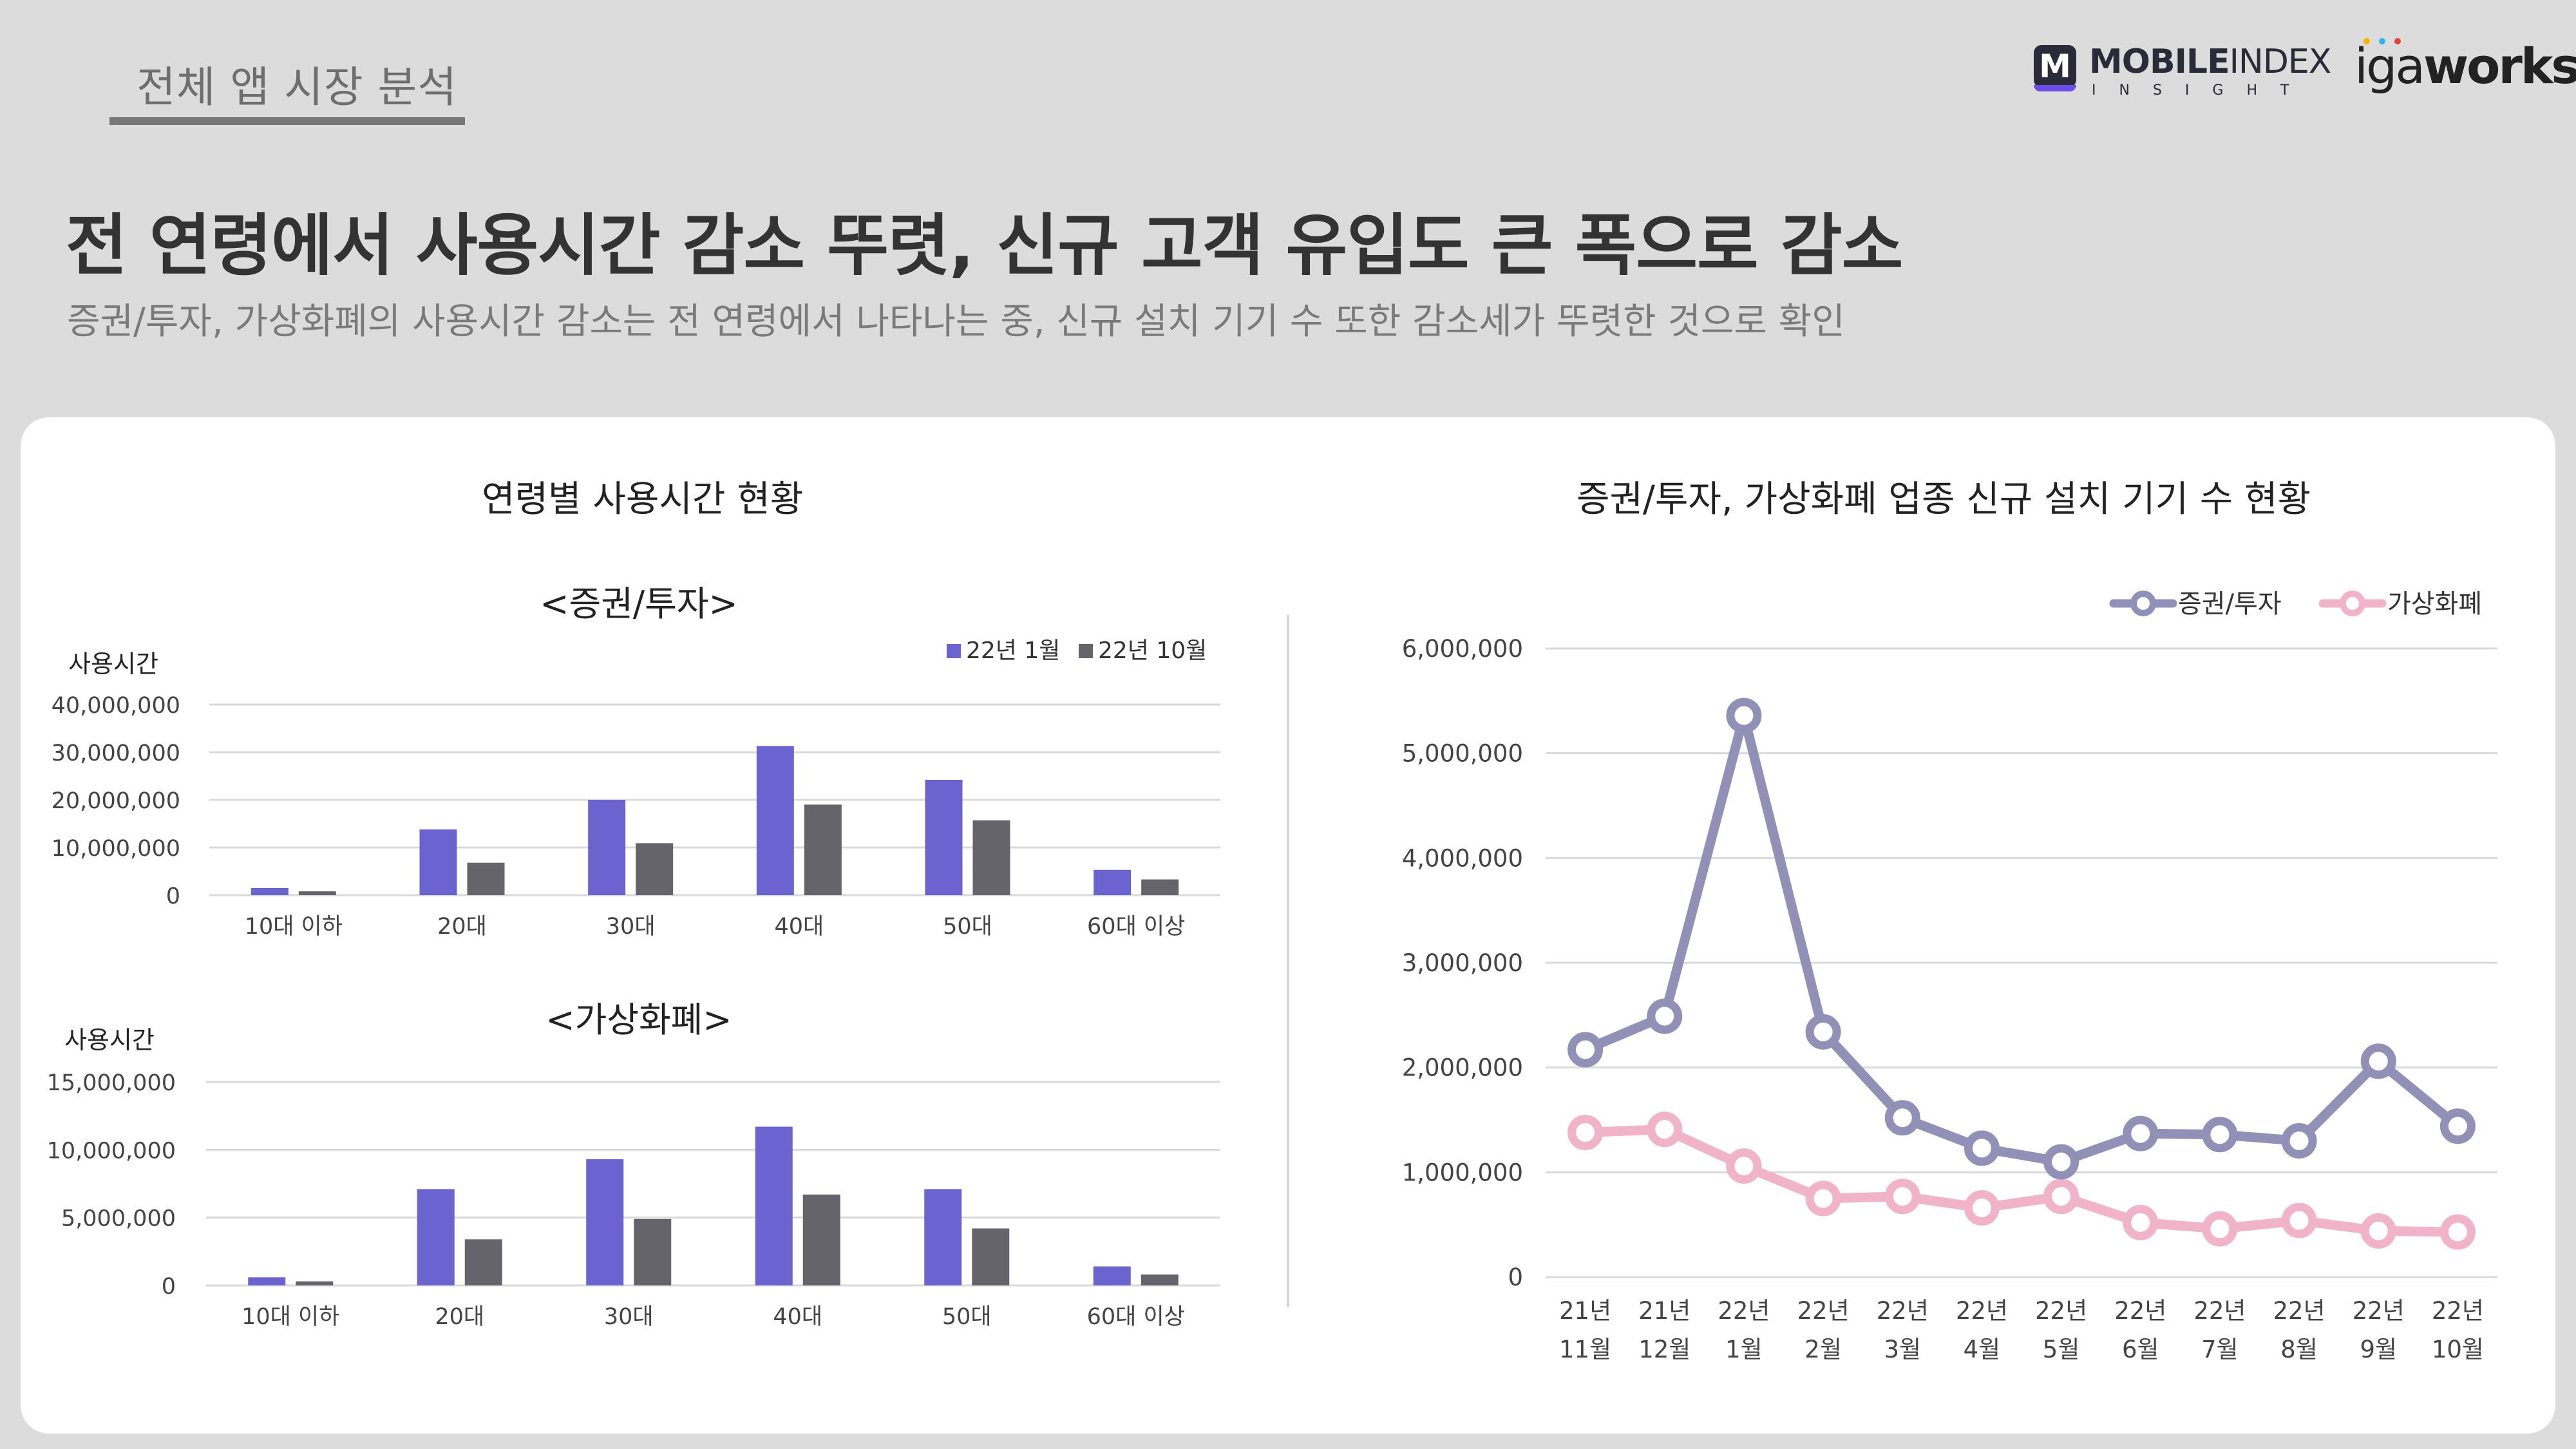  Describe the element at coordinates (638, 603) in the screenshot. I see `bar-chart-1-title: <증권/투자>` at that location.